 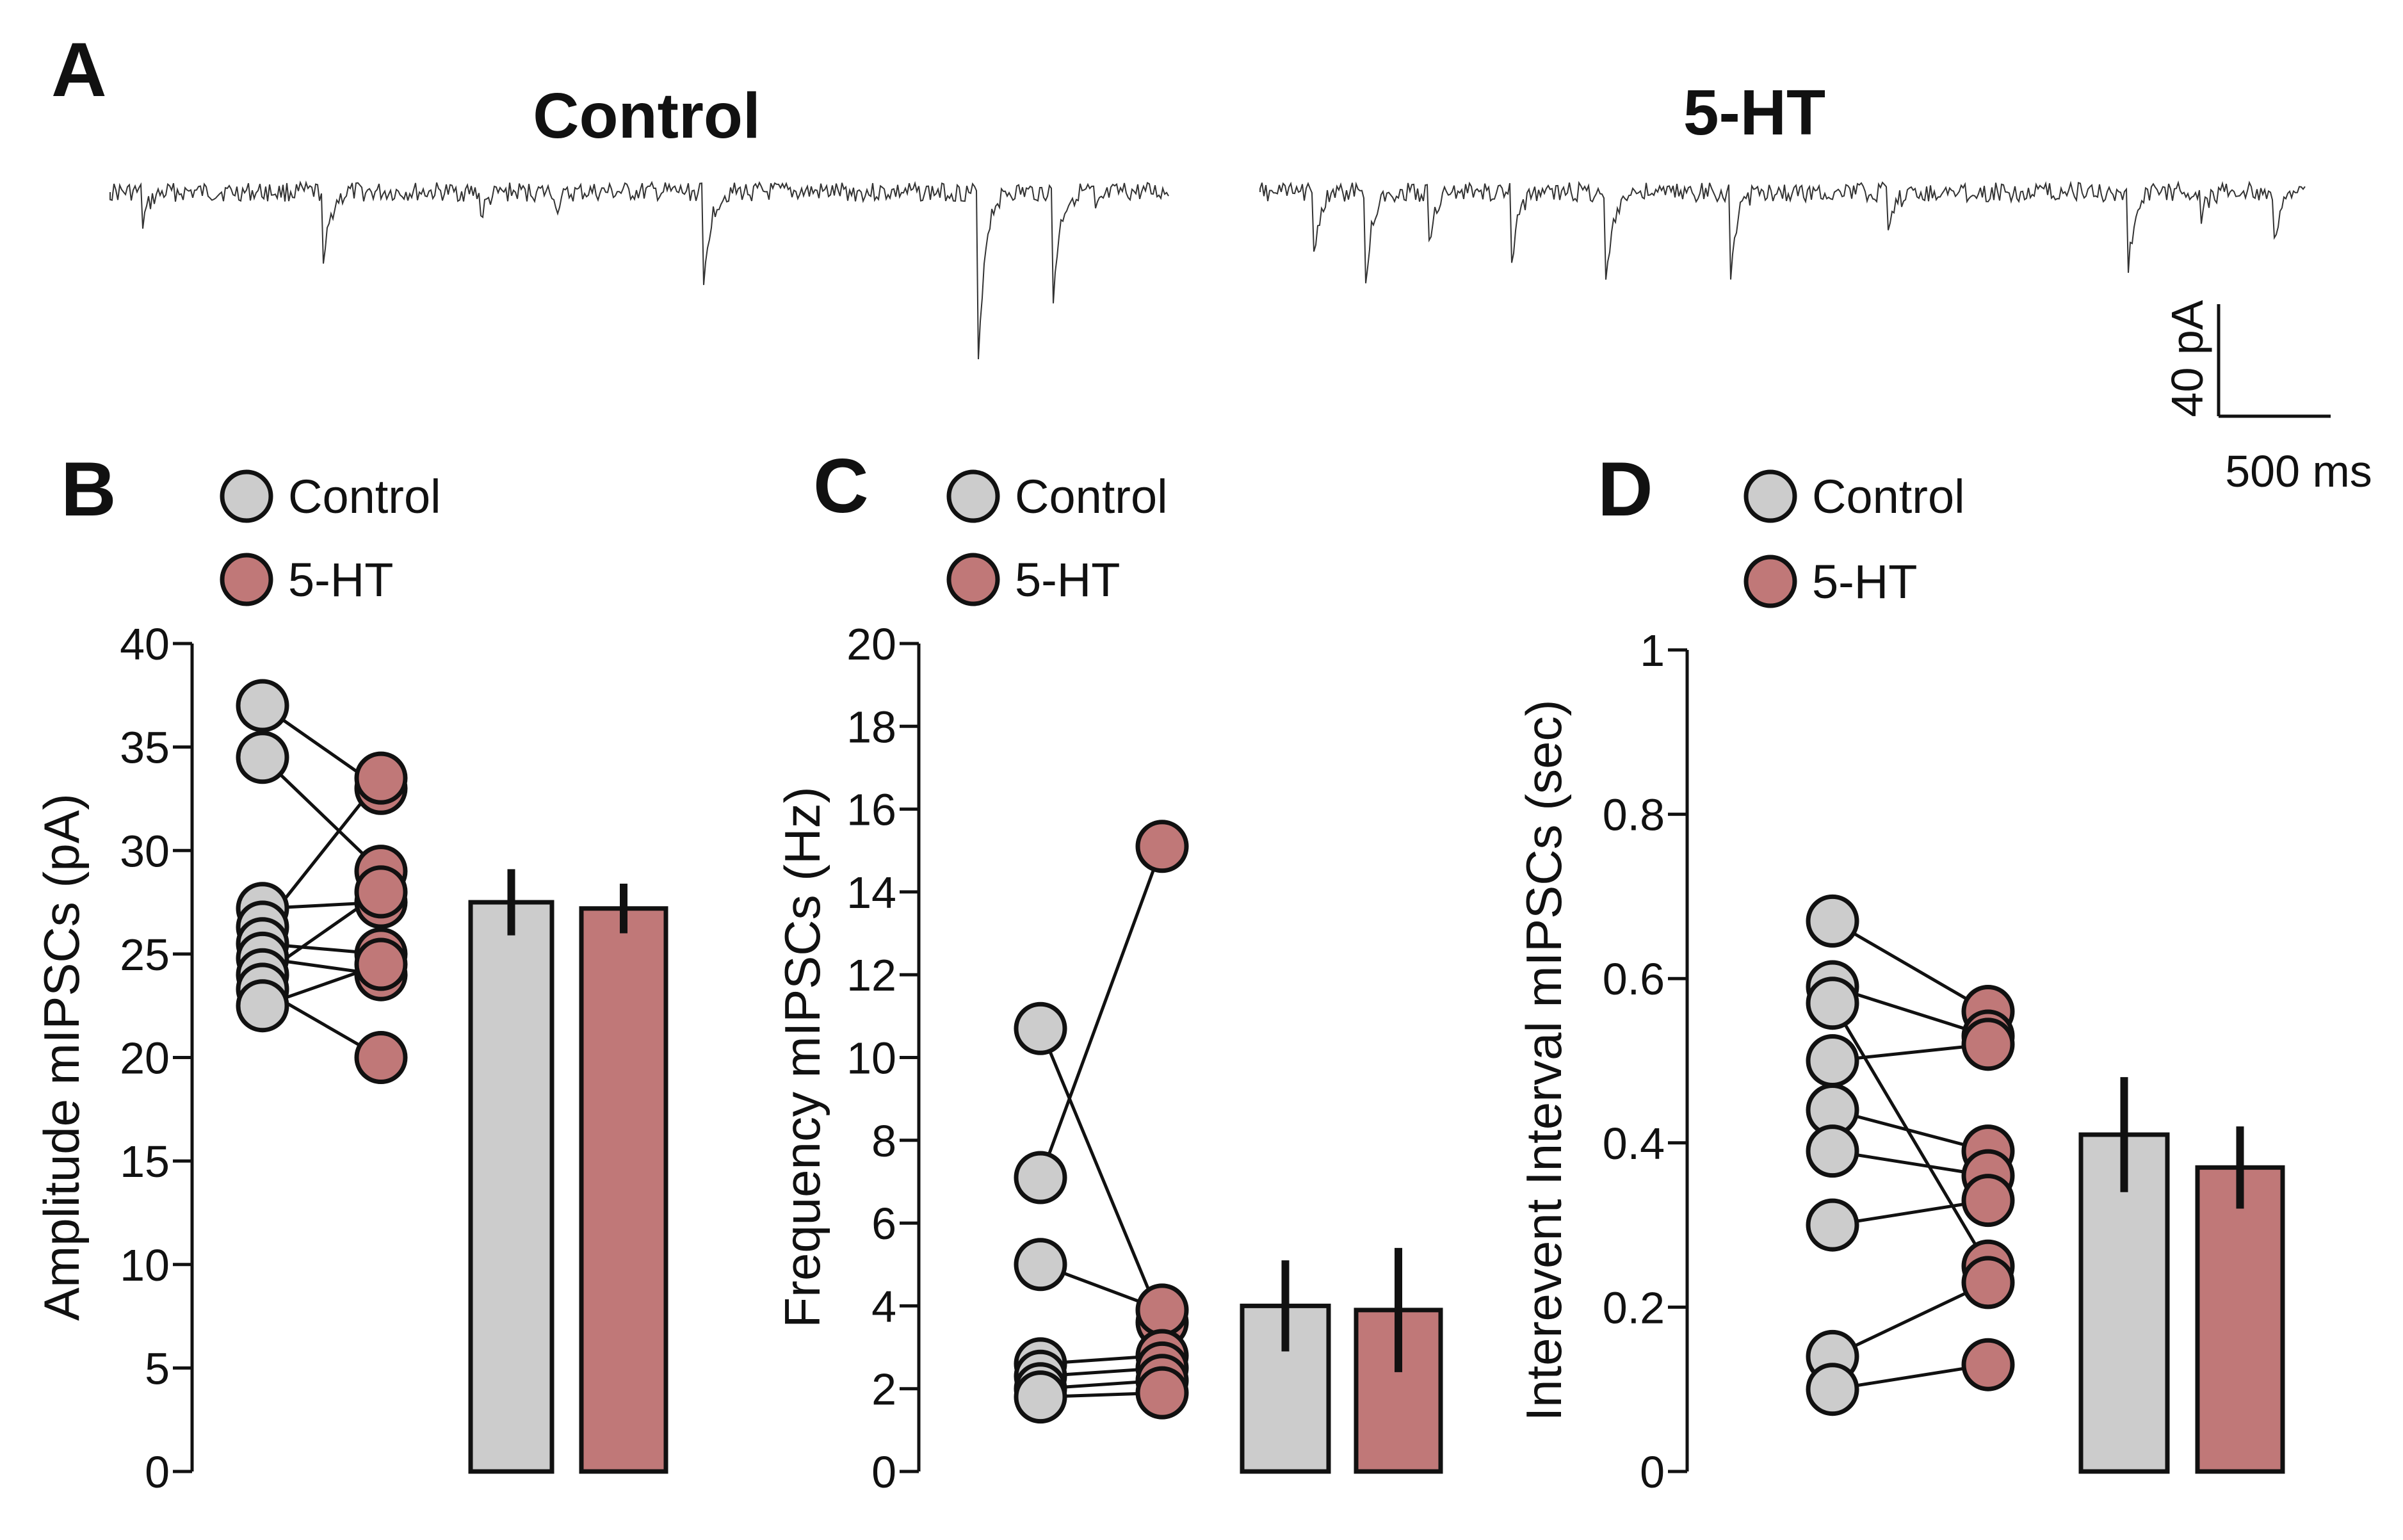 I want to click on y-tick-label: 30, so click(x=145, y=851).